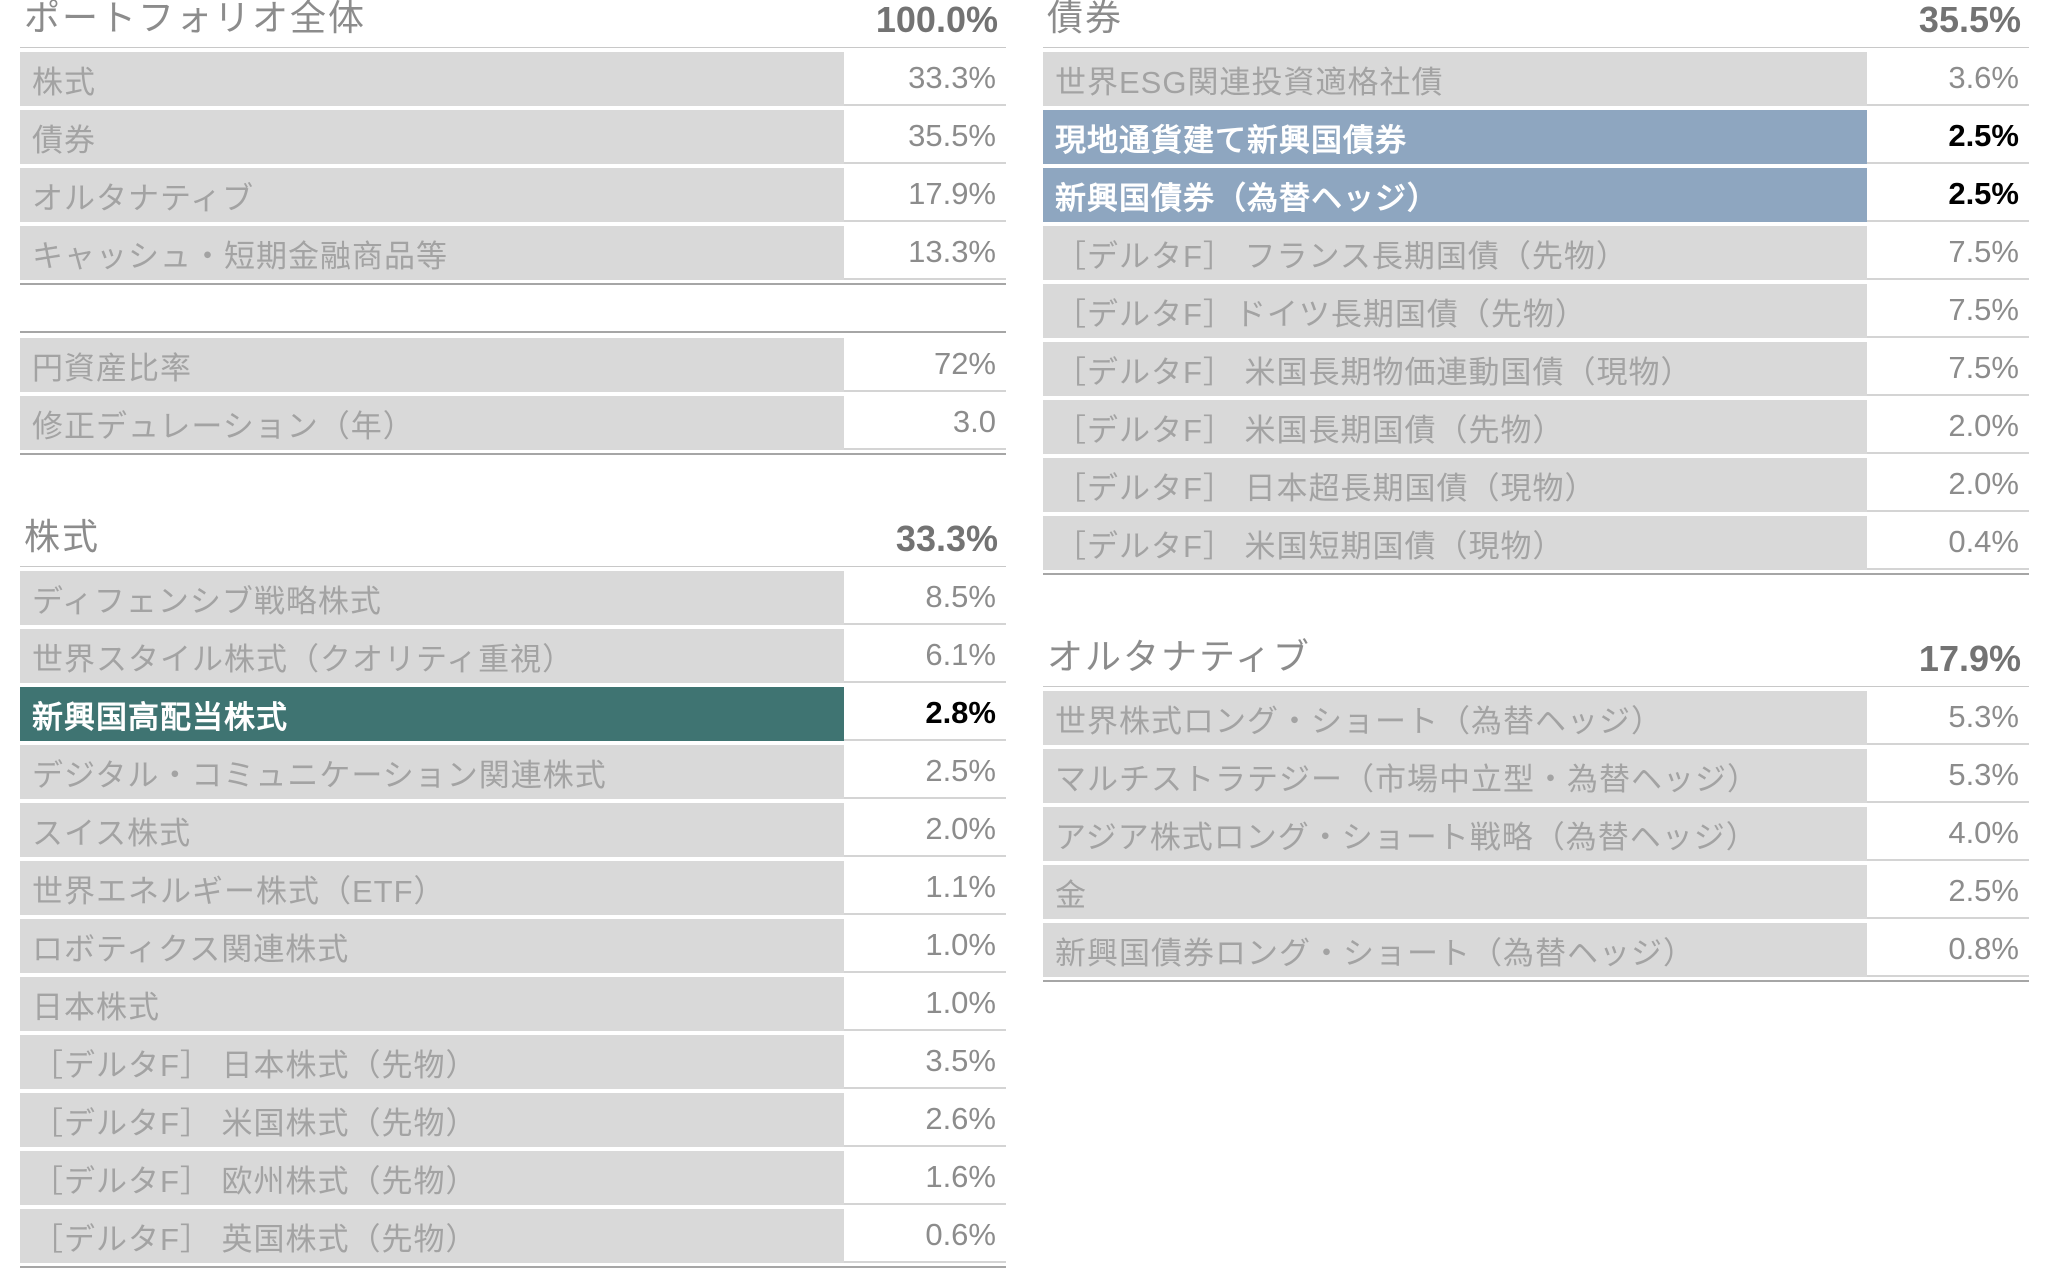 This screenshot has height=1269, width=2048. What do you see at coordinates (1948, 950) in the screenshot?
I see `row-value: 0.8%` at bounding box center [1948, 950].